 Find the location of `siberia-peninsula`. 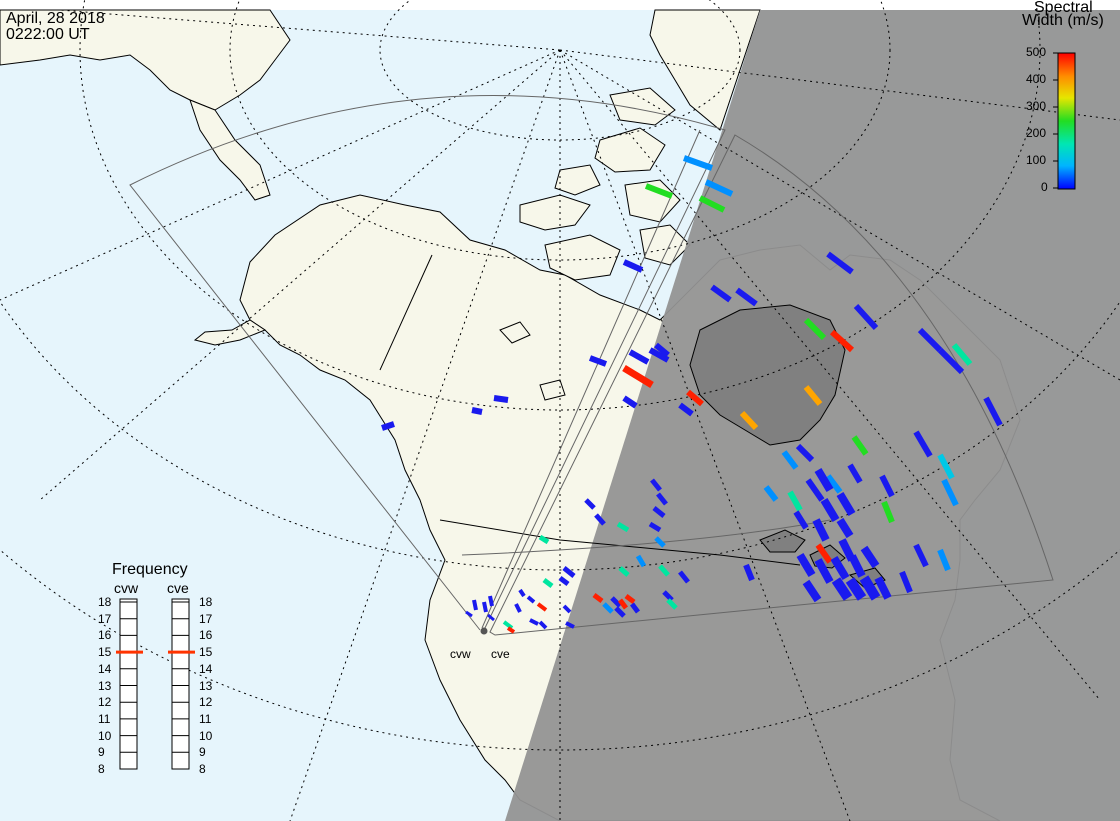

siberia-peninsula is located at coordinates (230, 150).